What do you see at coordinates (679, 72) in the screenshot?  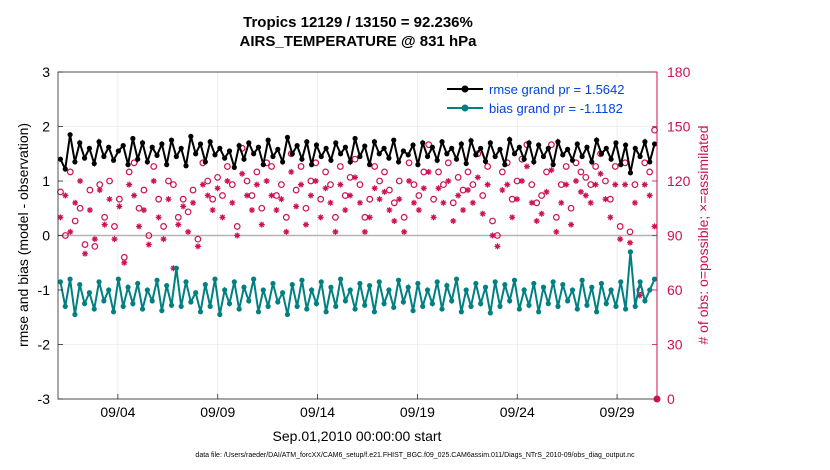 I see `y-right-tick-label: 180` at bounding box center [679, 72].